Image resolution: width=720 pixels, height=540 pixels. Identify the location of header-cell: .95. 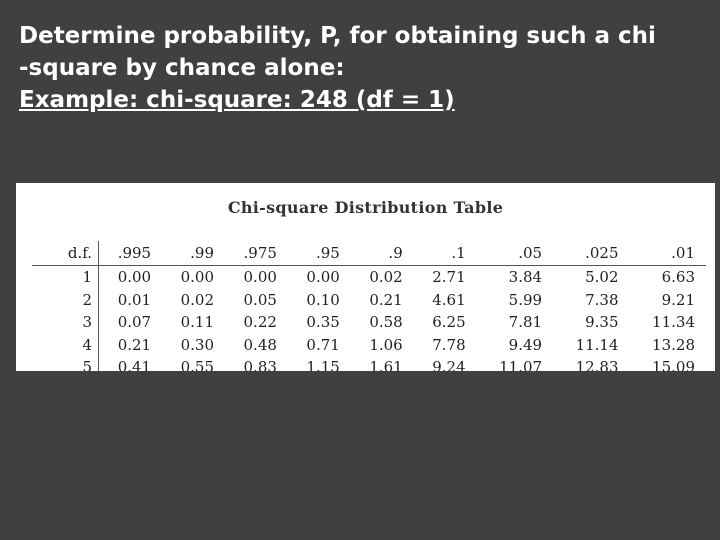
(319, 253).